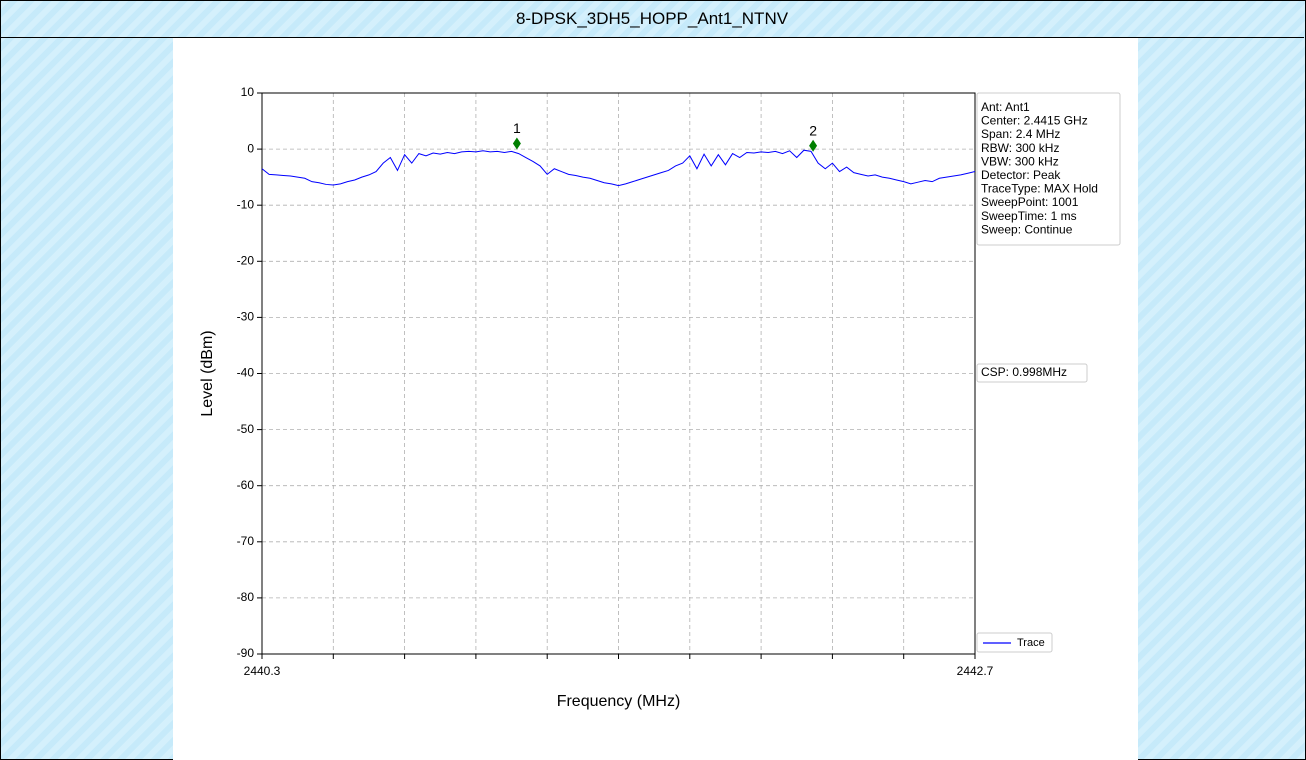 This screenshot has width=1306, height=760. I want to click on y-tick-label: -10, so click(246, 204).